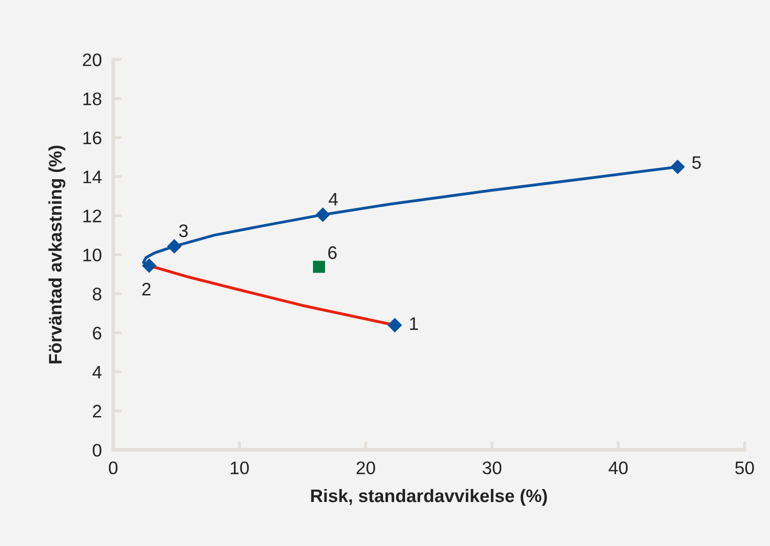 The image size is (770, 546). Describe the element at coordinates (113, 467) in the screenshot. I see `x-tick-label: 0` at that location.